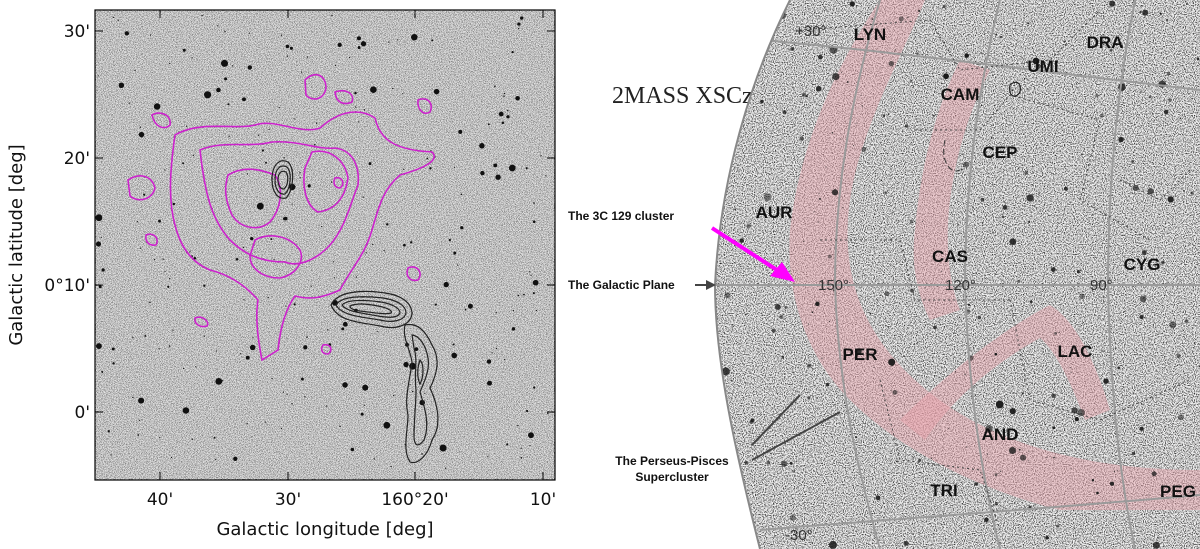  What do you see at coordinates (16, 244) in the screenshot?
I see `y-axis-label: Galactic latitude [deg]` at bounding box center [16, 244].